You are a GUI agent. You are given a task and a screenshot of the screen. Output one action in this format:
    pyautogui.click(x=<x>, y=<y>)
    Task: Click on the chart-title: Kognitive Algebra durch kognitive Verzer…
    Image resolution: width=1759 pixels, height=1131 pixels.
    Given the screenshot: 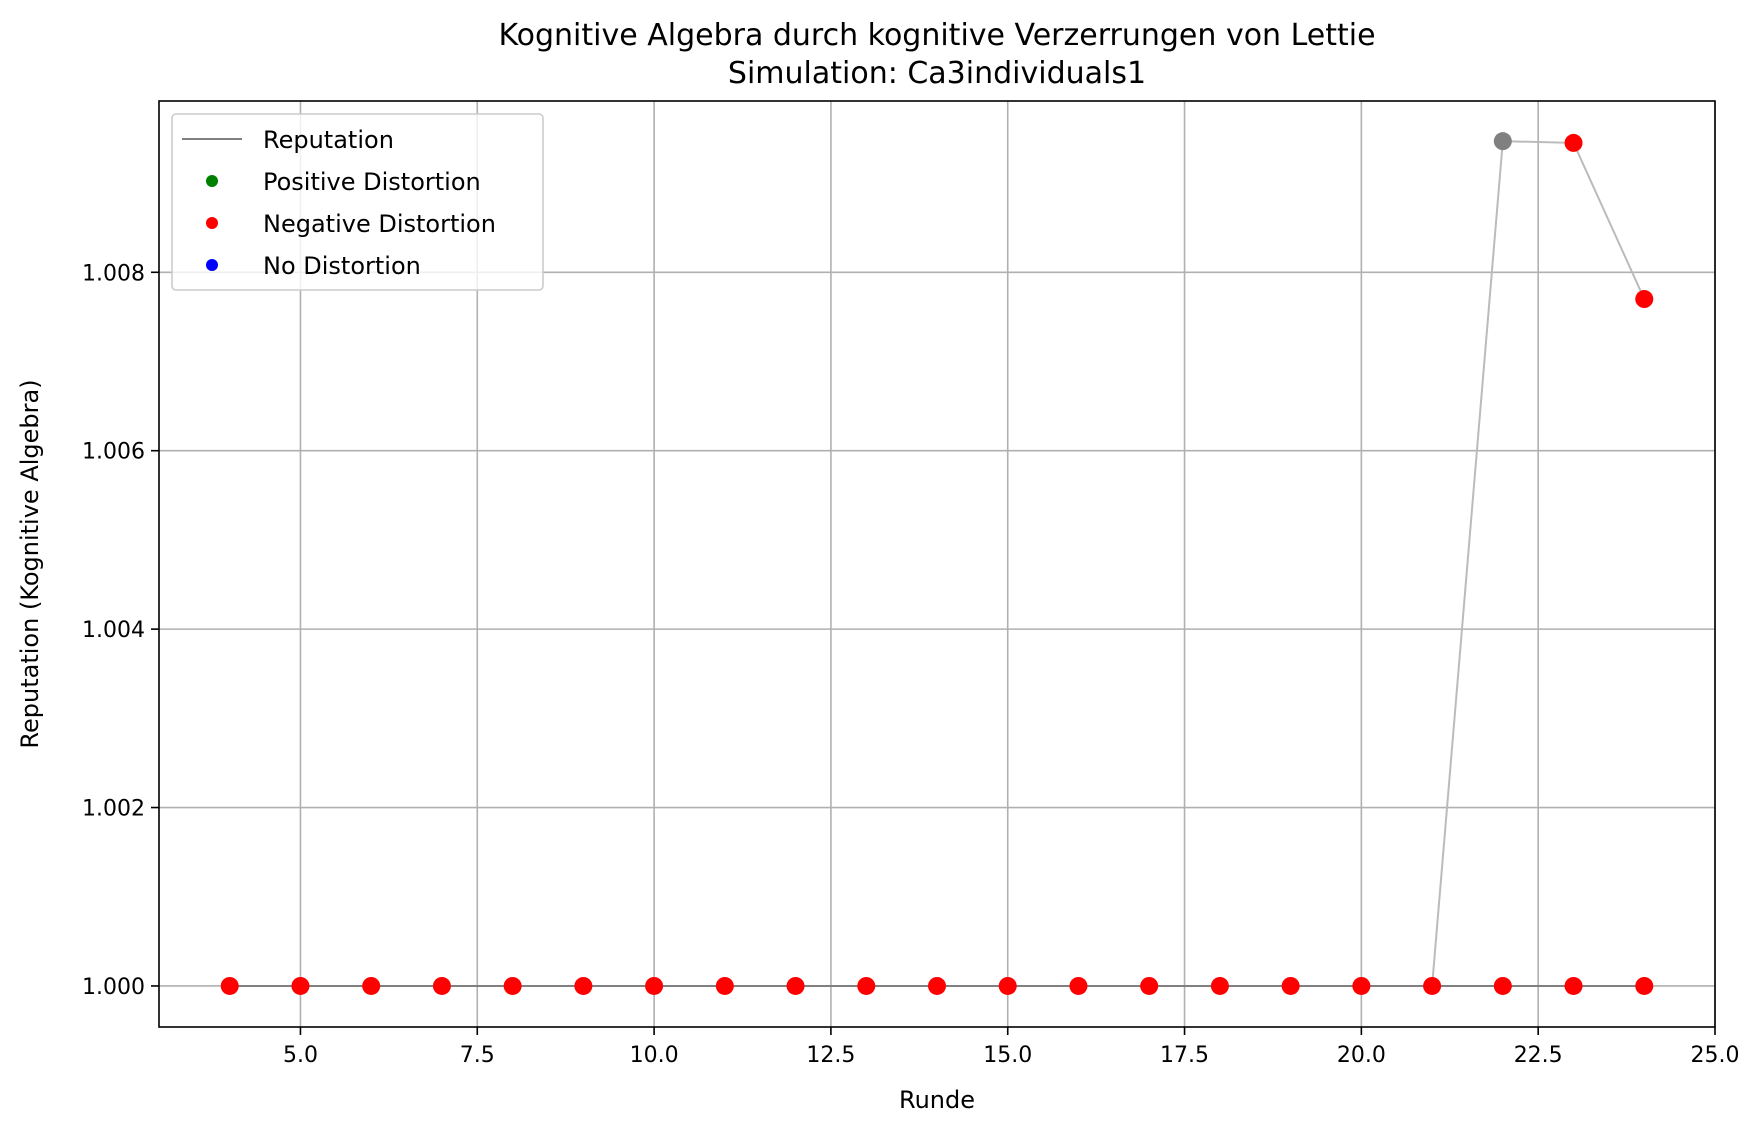 What is the action you would take?
    pyautogui.click(x=936, y=35)
    